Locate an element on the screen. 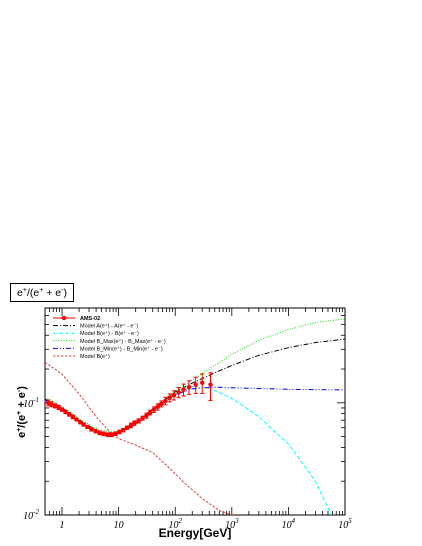 The image size is (422, 546). x-tick-label: 10 is located at coordinates (119, 525).